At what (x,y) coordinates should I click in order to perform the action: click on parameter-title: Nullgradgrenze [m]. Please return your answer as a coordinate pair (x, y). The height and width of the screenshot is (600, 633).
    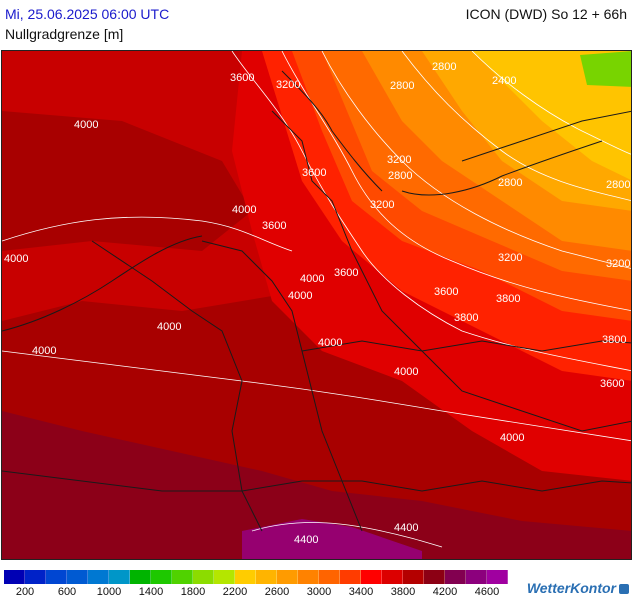
    Looking at the image, I should click on (64, 34).